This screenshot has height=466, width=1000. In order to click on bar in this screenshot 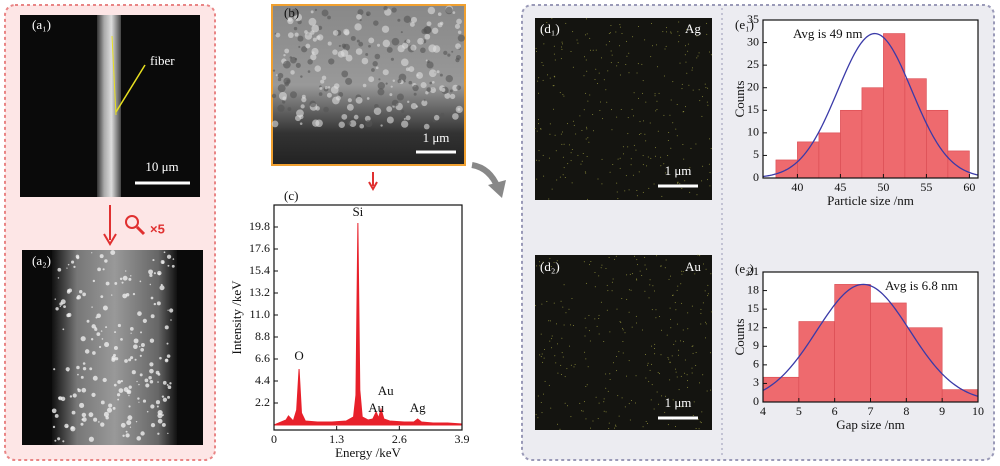, I will do `click(781, 389)`.